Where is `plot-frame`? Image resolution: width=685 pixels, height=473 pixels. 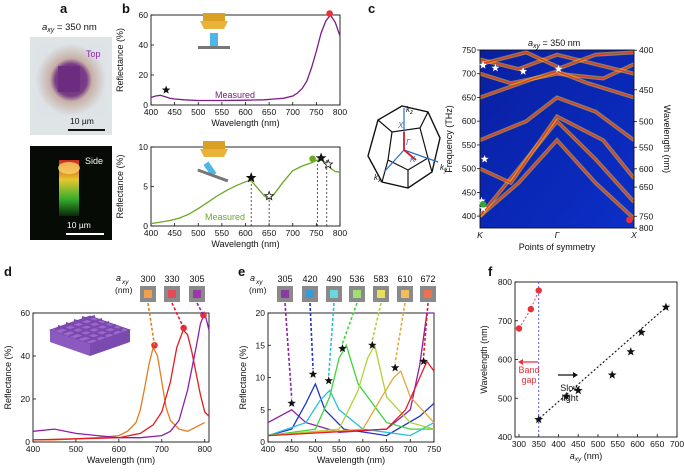
plot-frame is located at coordinates (557, 139).